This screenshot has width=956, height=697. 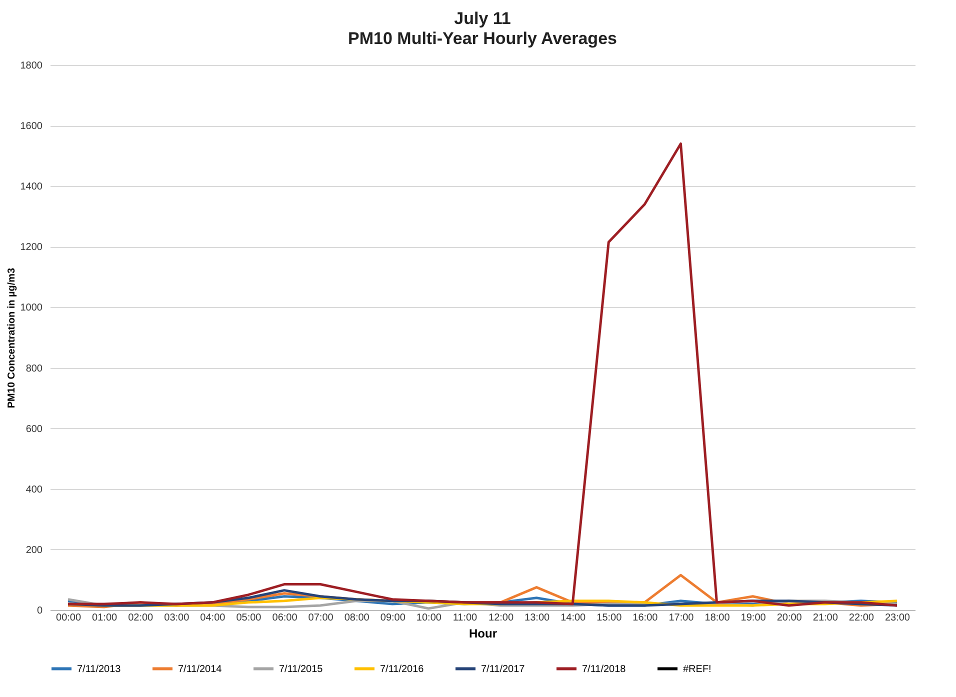 What do you see at coordinates (12, 337) in the screenshot?
I see `y-axis-title: PM10 Concentration in µg/m3` at bounding box center [12, 337].